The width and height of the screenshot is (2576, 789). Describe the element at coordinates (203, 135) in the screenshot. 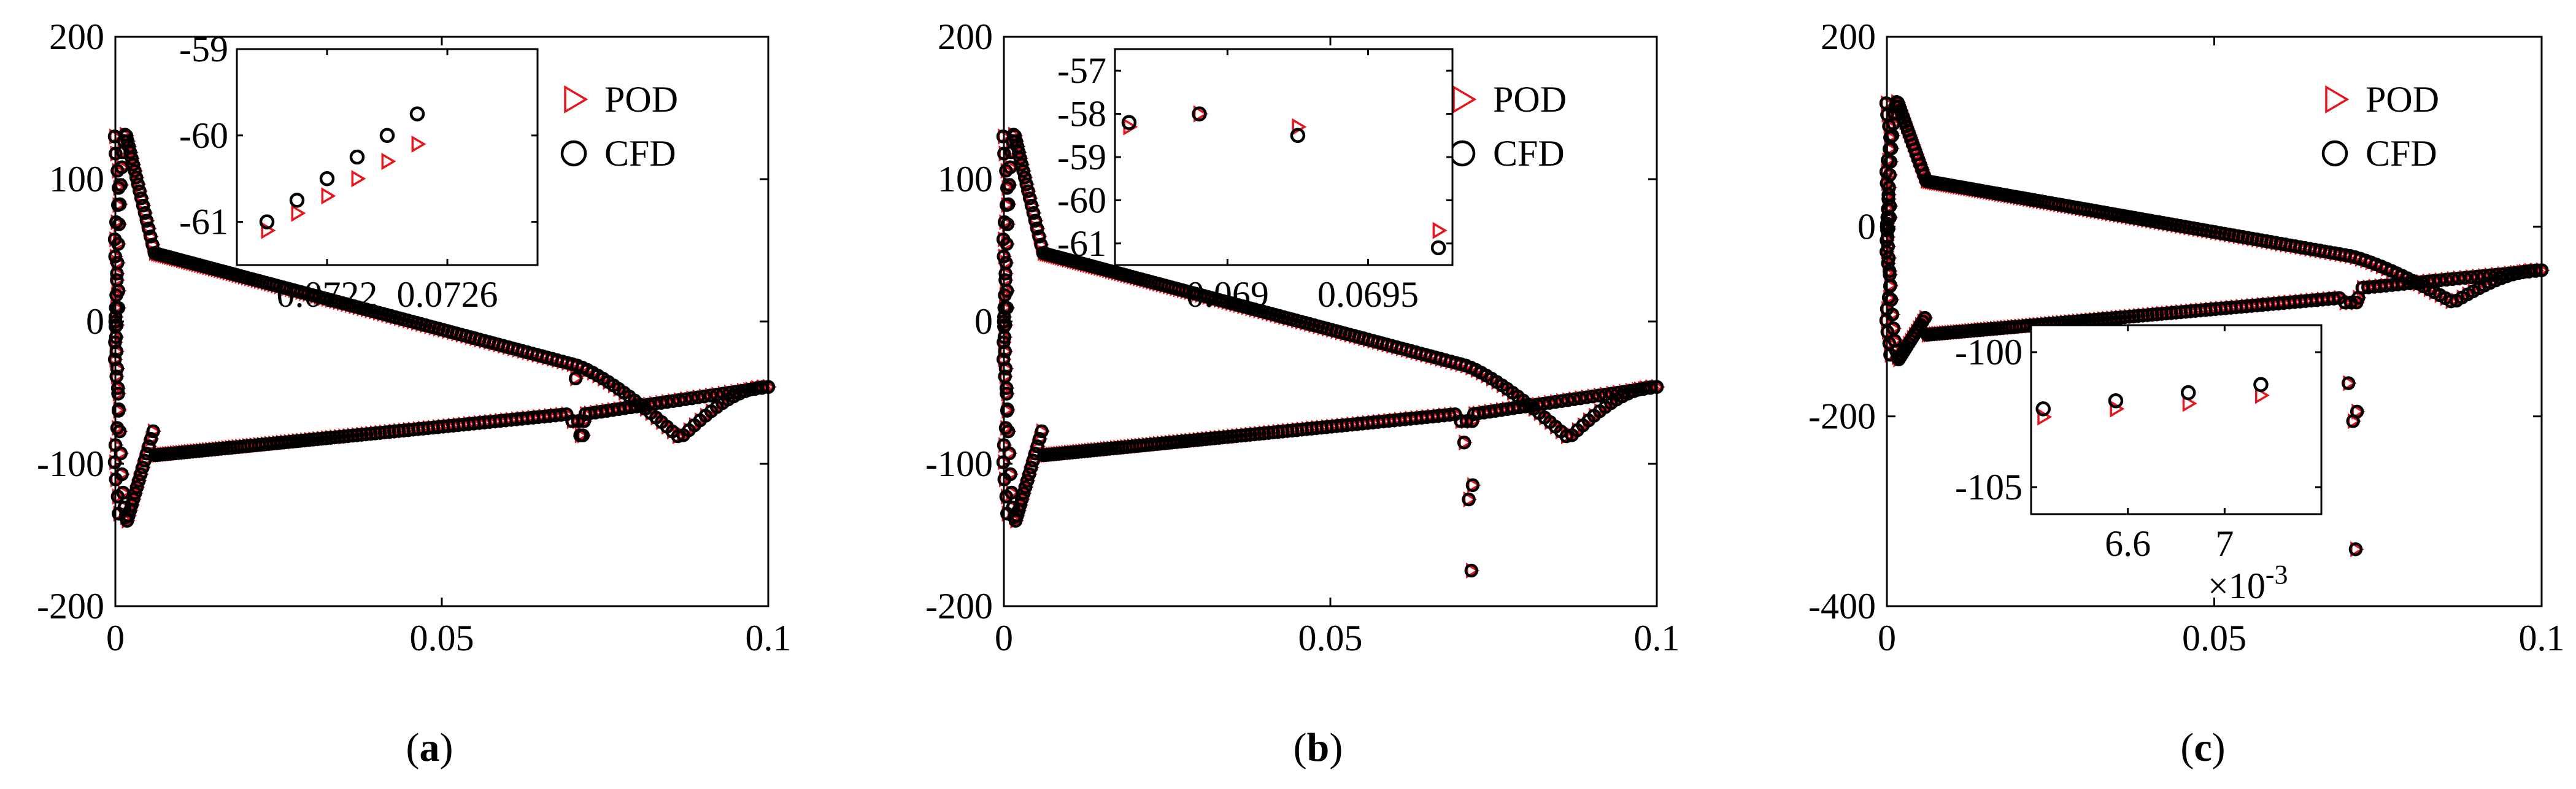

I see `inset-y-tick-label: -60` at that location.